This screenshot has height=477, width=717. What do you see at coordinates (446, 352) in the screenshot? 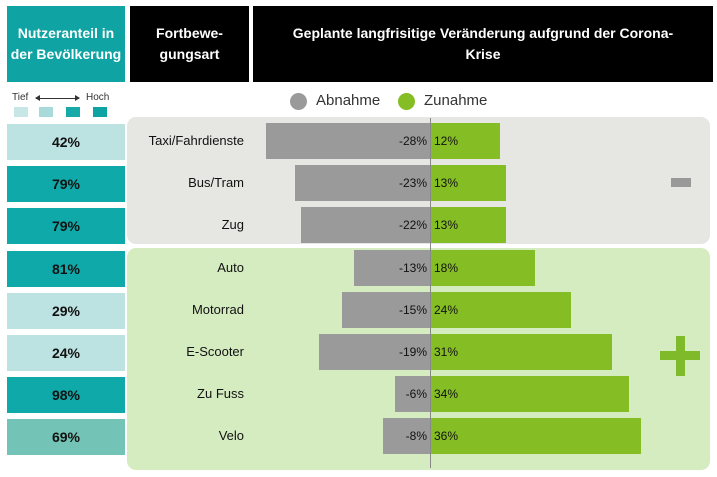
I see `bar-increase-label: 31%` at bounding box center [446, 352].